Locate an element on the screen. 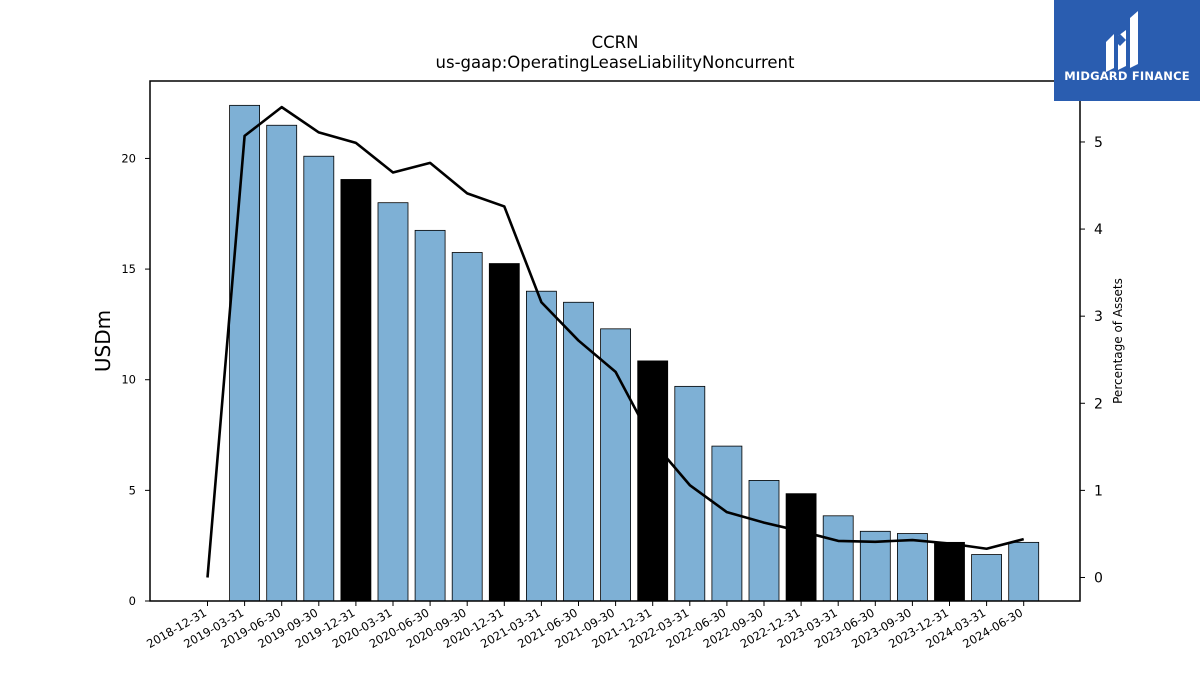 The width and height of the screenshot is (1200, 675). y-tick-label: 15 is located at coordinates (128, 269).